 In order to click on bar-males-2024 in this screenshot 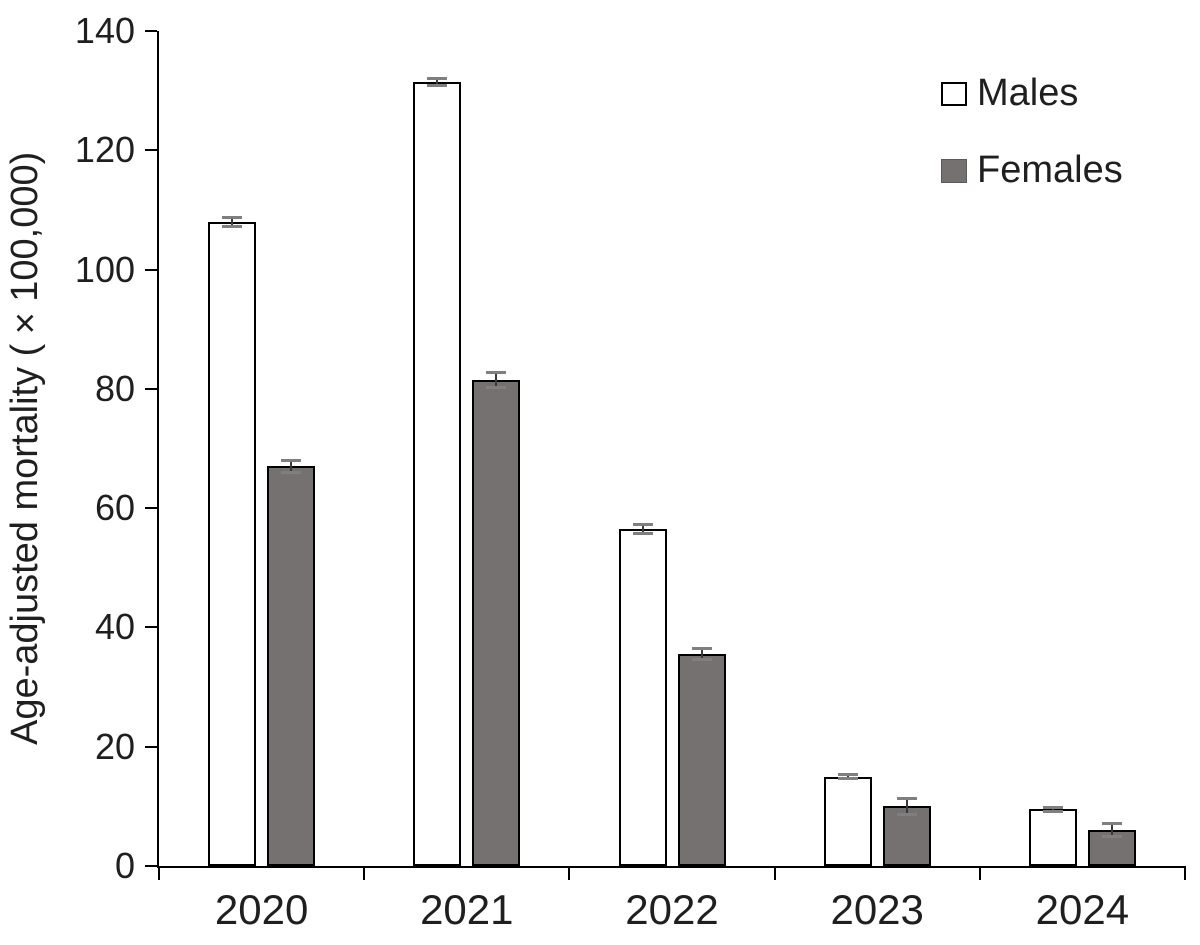, I will do `click(1052, 837)`.